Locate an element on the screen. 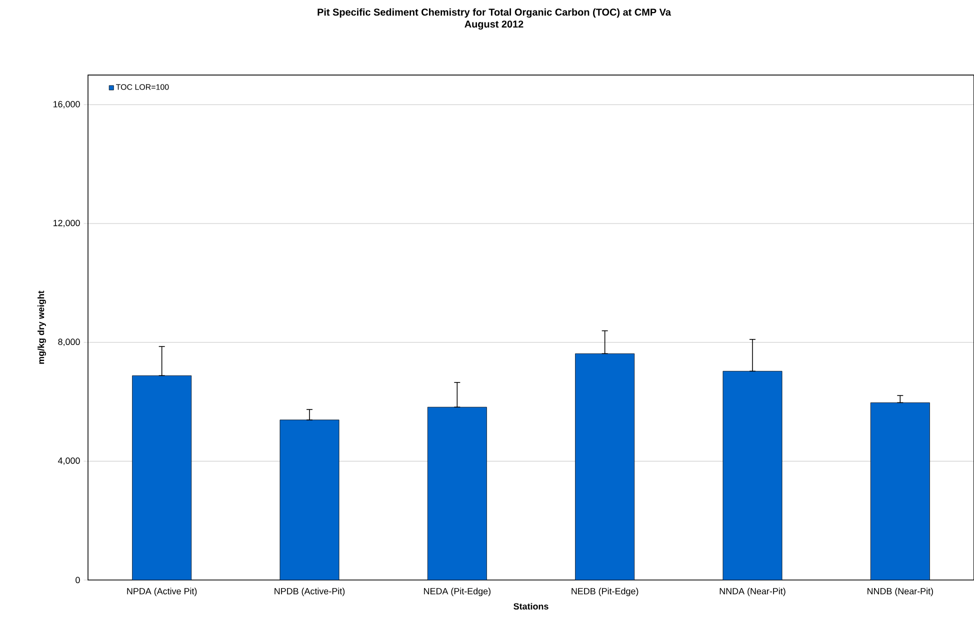  x-tick-label: NEDA (Pit-Edge) is located at coordinates (457, 592).